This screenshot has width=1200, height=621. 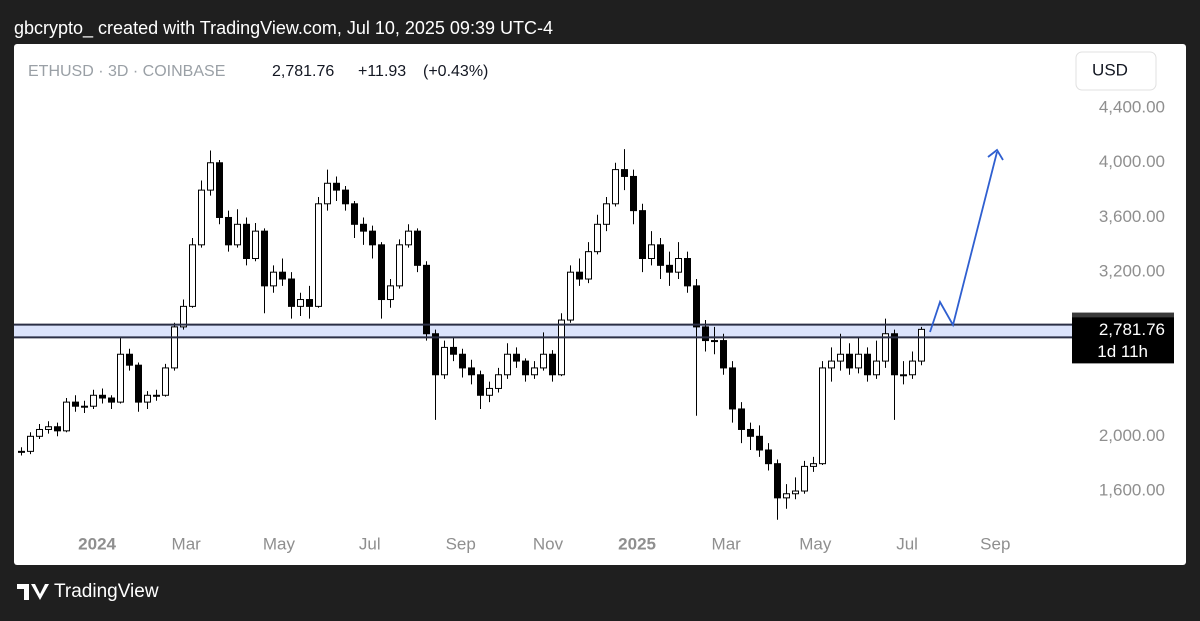 What do you see at coordinates (995, 154) in the screenshot?
I see `forecast-arrowhead` at bounding box center [995, 154].